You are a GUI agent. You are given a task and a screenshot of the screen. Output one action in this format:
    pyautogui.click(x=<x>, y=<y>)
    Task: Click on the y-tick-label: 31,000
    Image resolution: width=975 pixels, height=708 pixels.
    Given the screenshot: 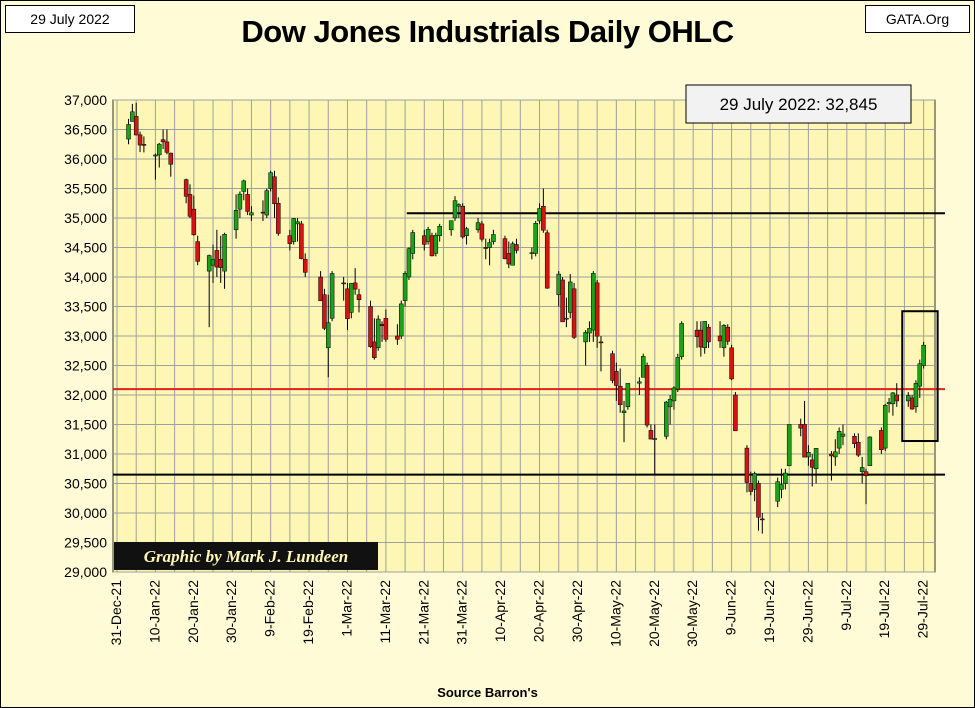 What is the action you would take?
    pyautogui.click(x=85, y=454)
    